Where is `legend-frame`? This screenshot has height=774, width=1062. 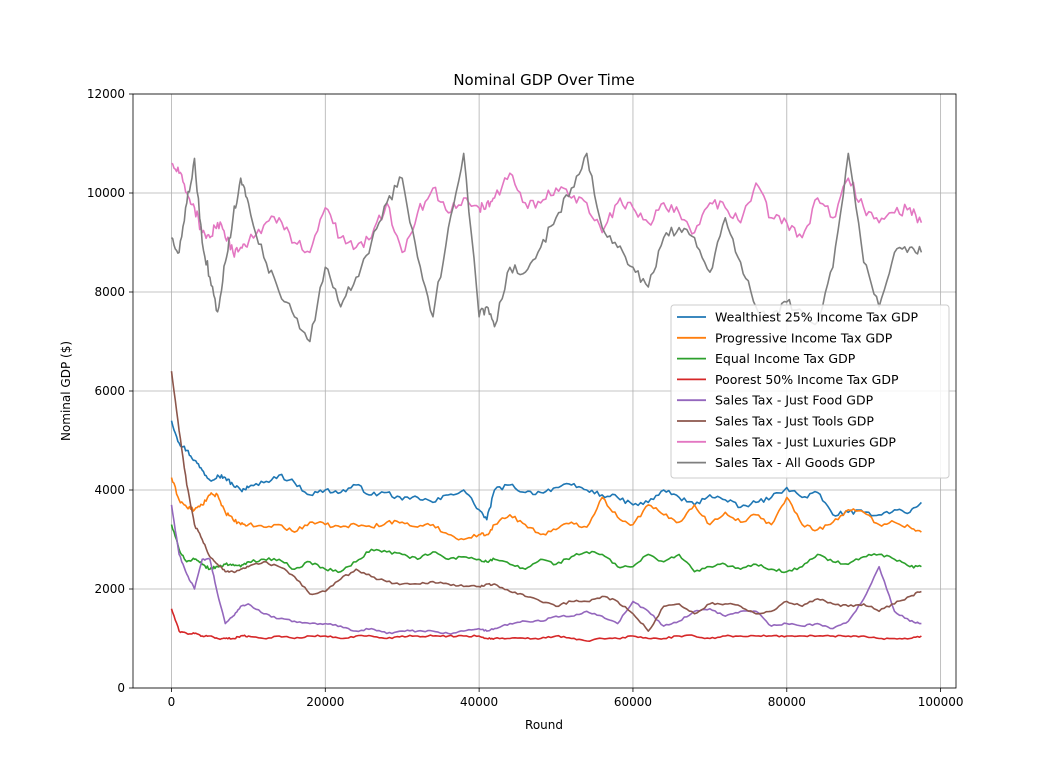
legend-frame is located at coordinates (810, 391).